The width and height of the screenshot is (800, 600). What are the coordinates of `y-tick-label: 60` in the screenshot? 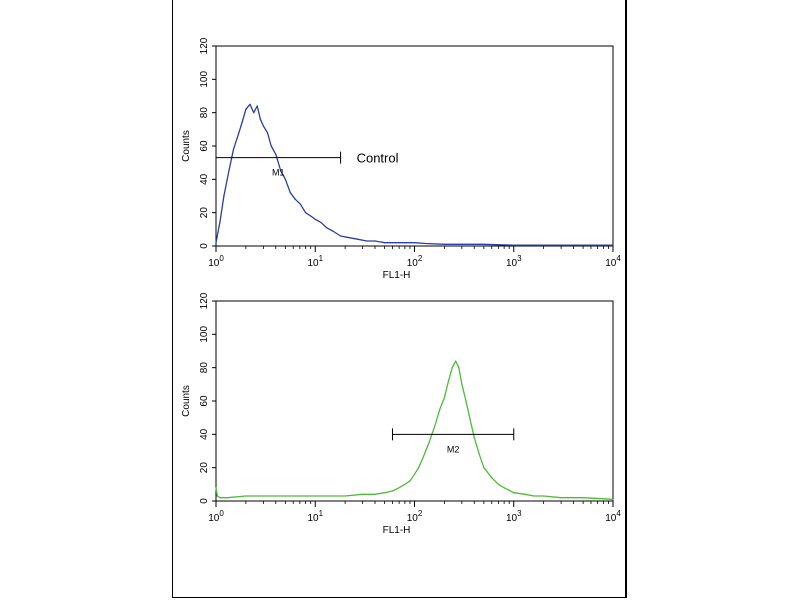 It's located at (204, 146).